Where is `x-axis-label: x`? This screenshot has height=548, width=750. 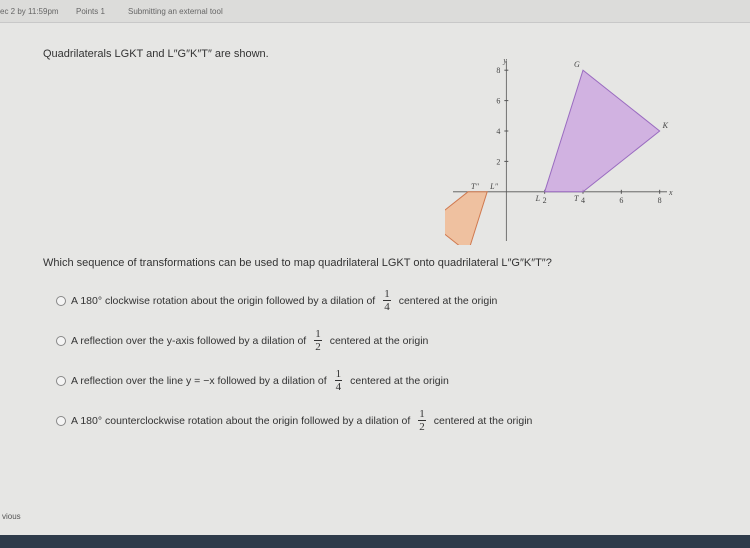
x-axis-label: x is located at coordinates (670, 192).